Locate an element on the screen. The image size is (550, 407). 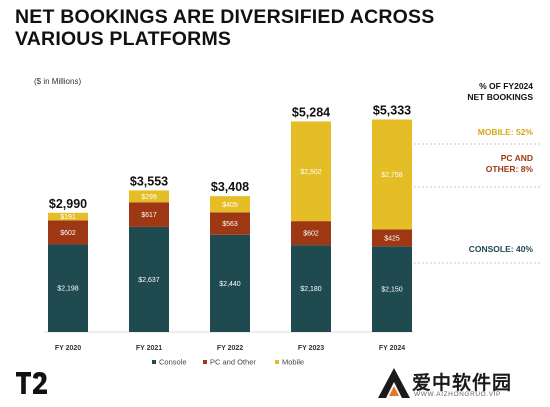
data-label: $425 is located at coordinates (392, 238).